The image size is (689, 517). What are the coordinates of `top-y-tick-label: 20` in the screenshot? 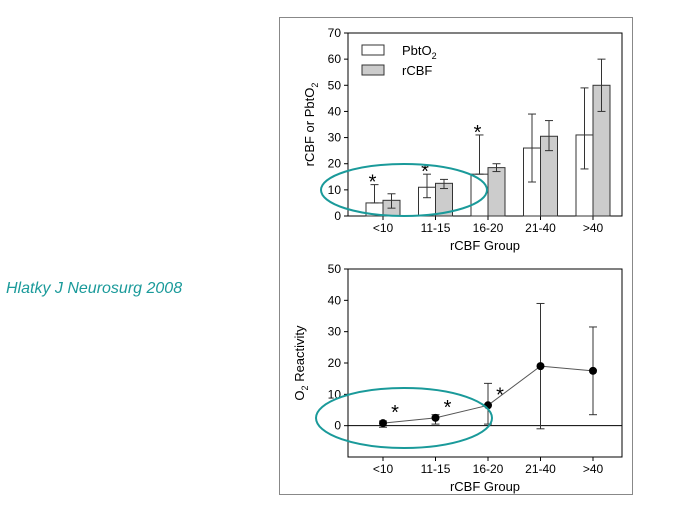 It's located at (335, 164).